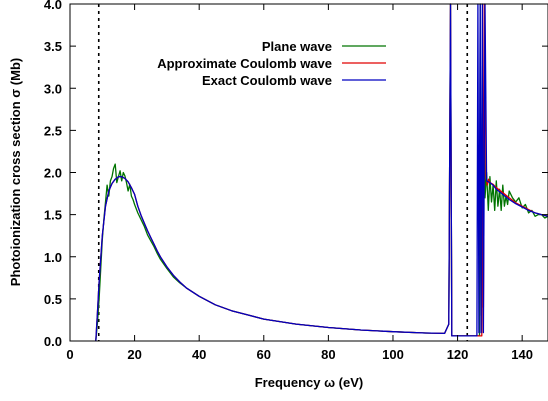  Describe the element at coordinates (53, 88) in the screenshot. I see `y-tick-label: 3.0` at that location.